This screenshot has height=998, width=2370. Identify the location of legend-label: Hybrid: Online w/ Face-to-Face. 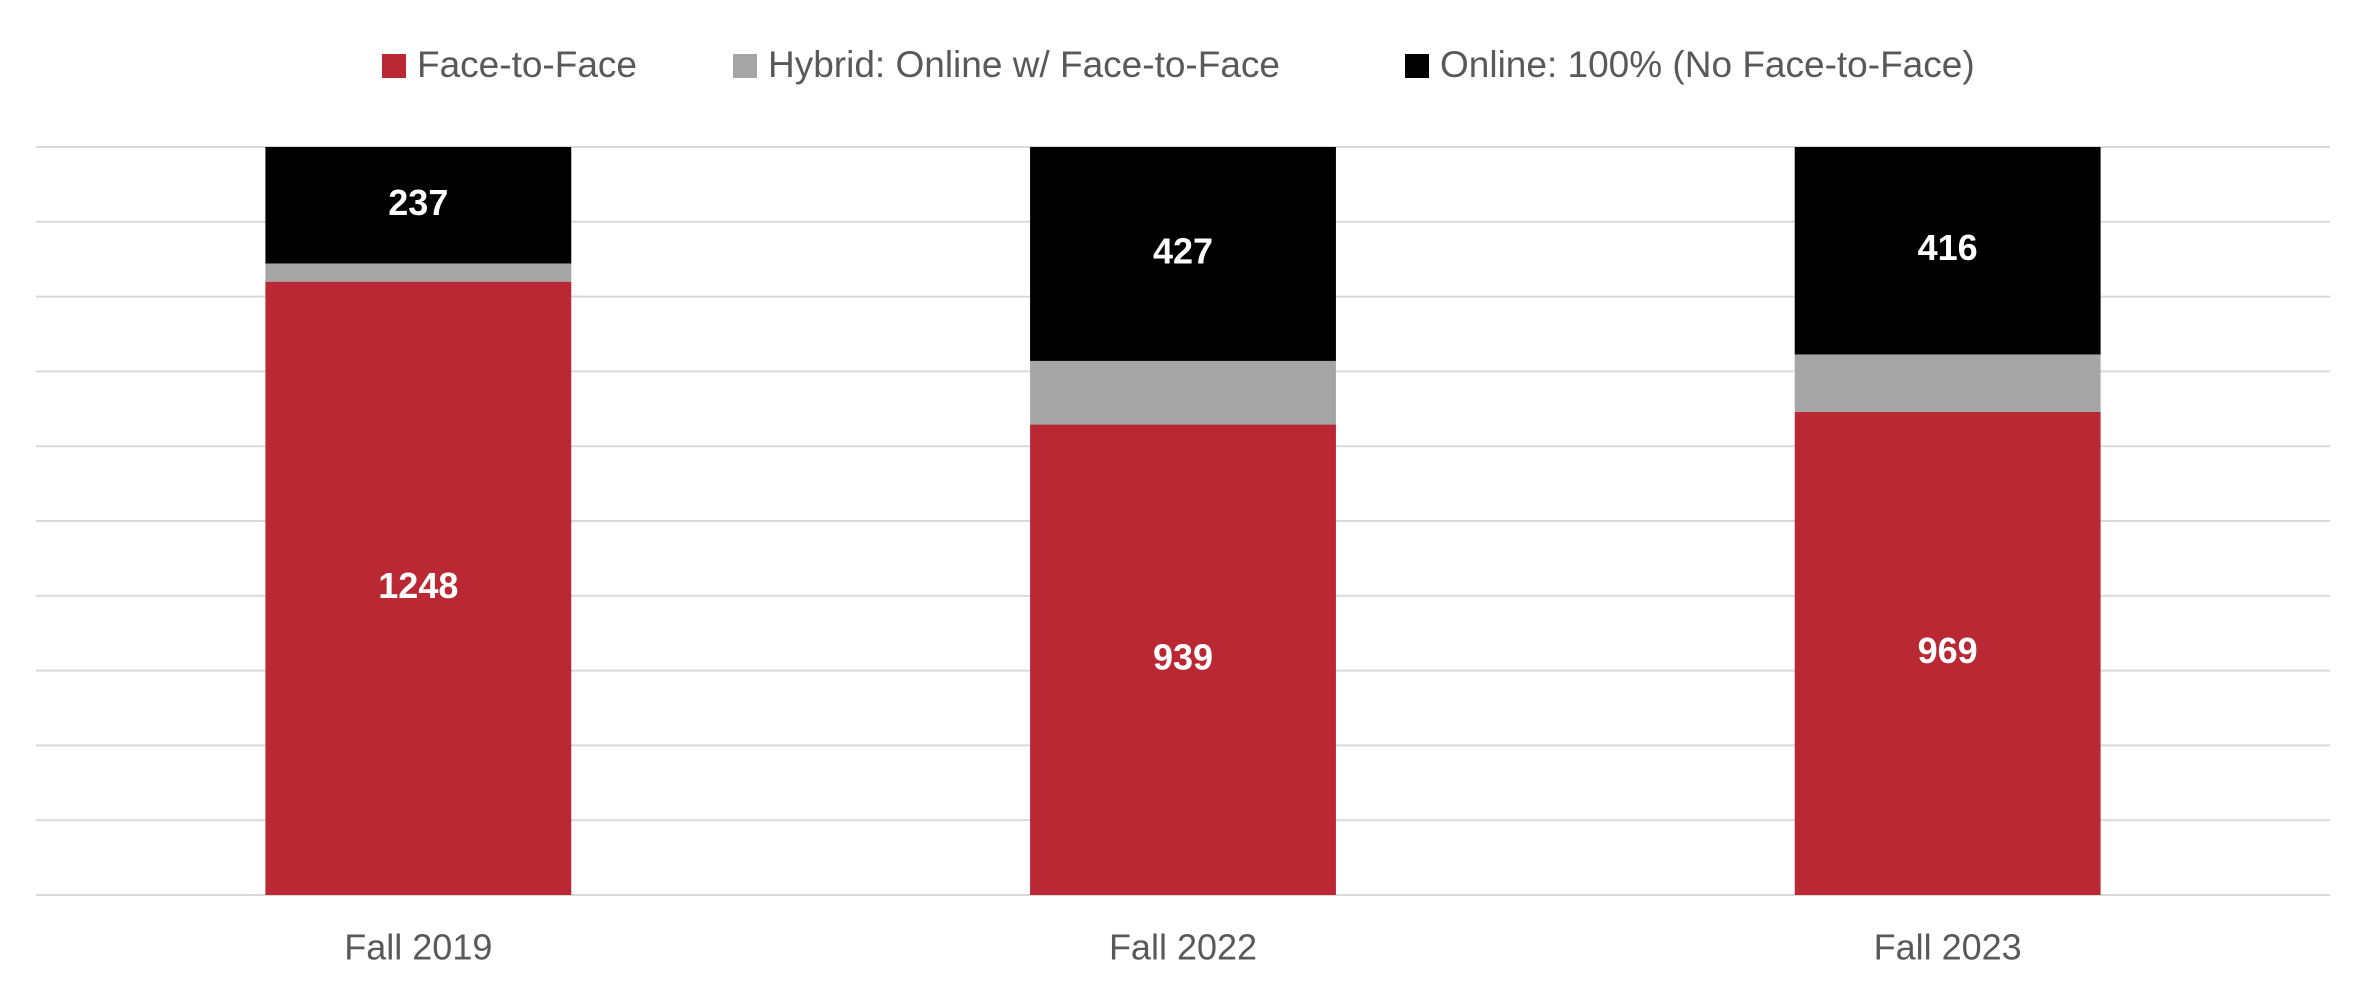
(1024, 64).